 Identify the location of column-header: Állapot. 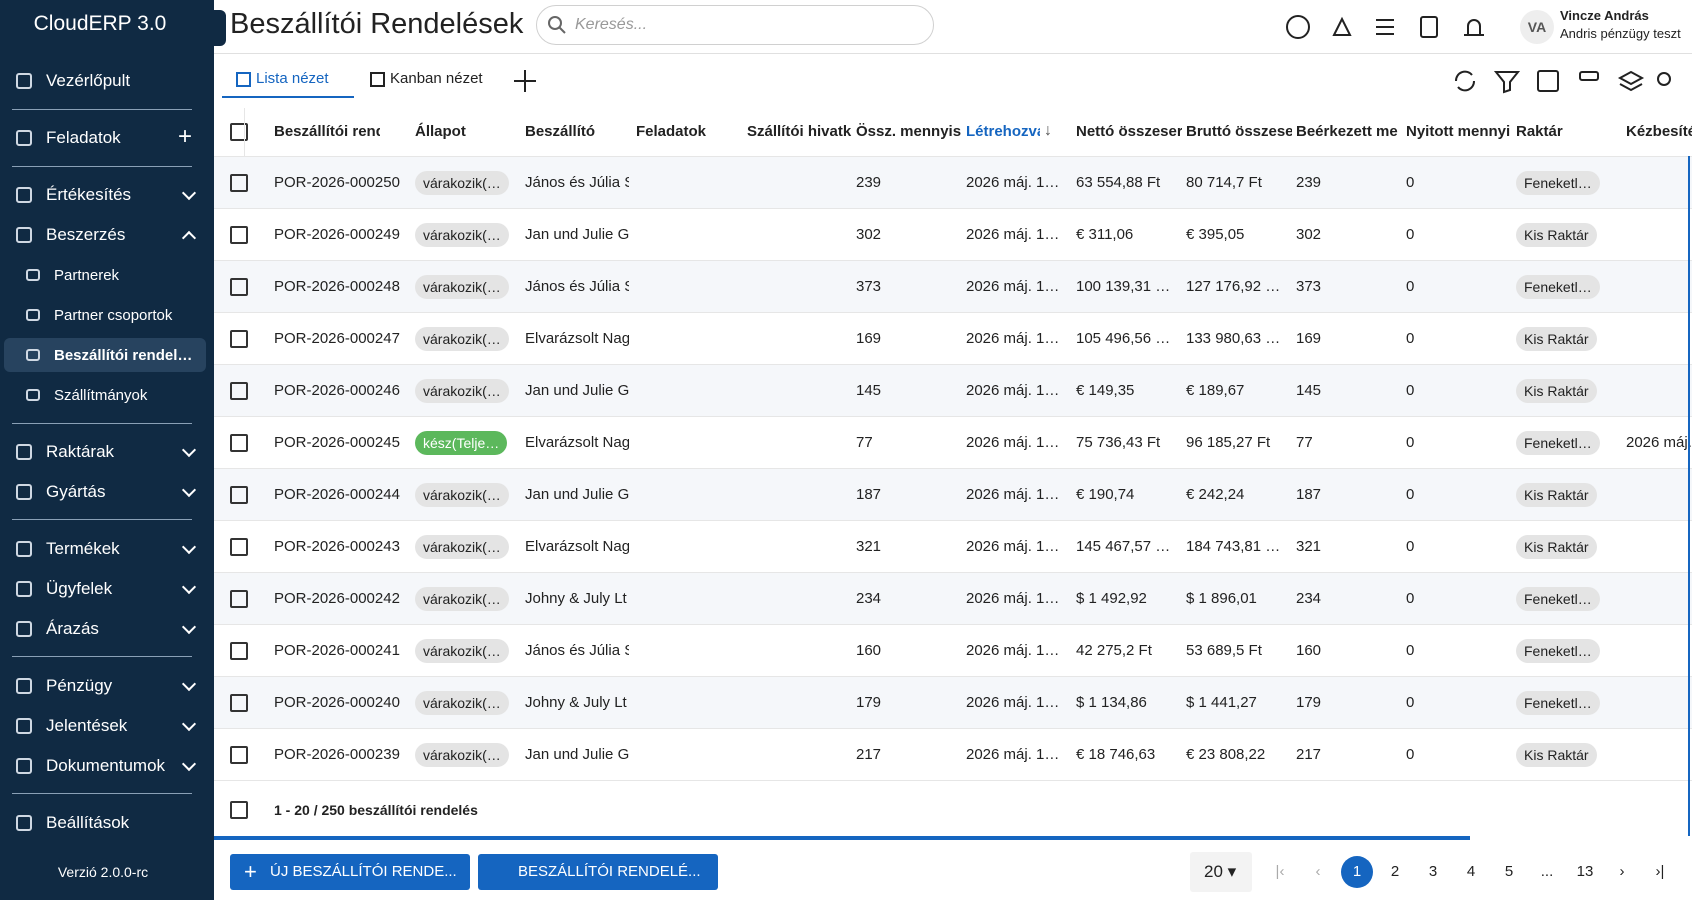
(440, 131).